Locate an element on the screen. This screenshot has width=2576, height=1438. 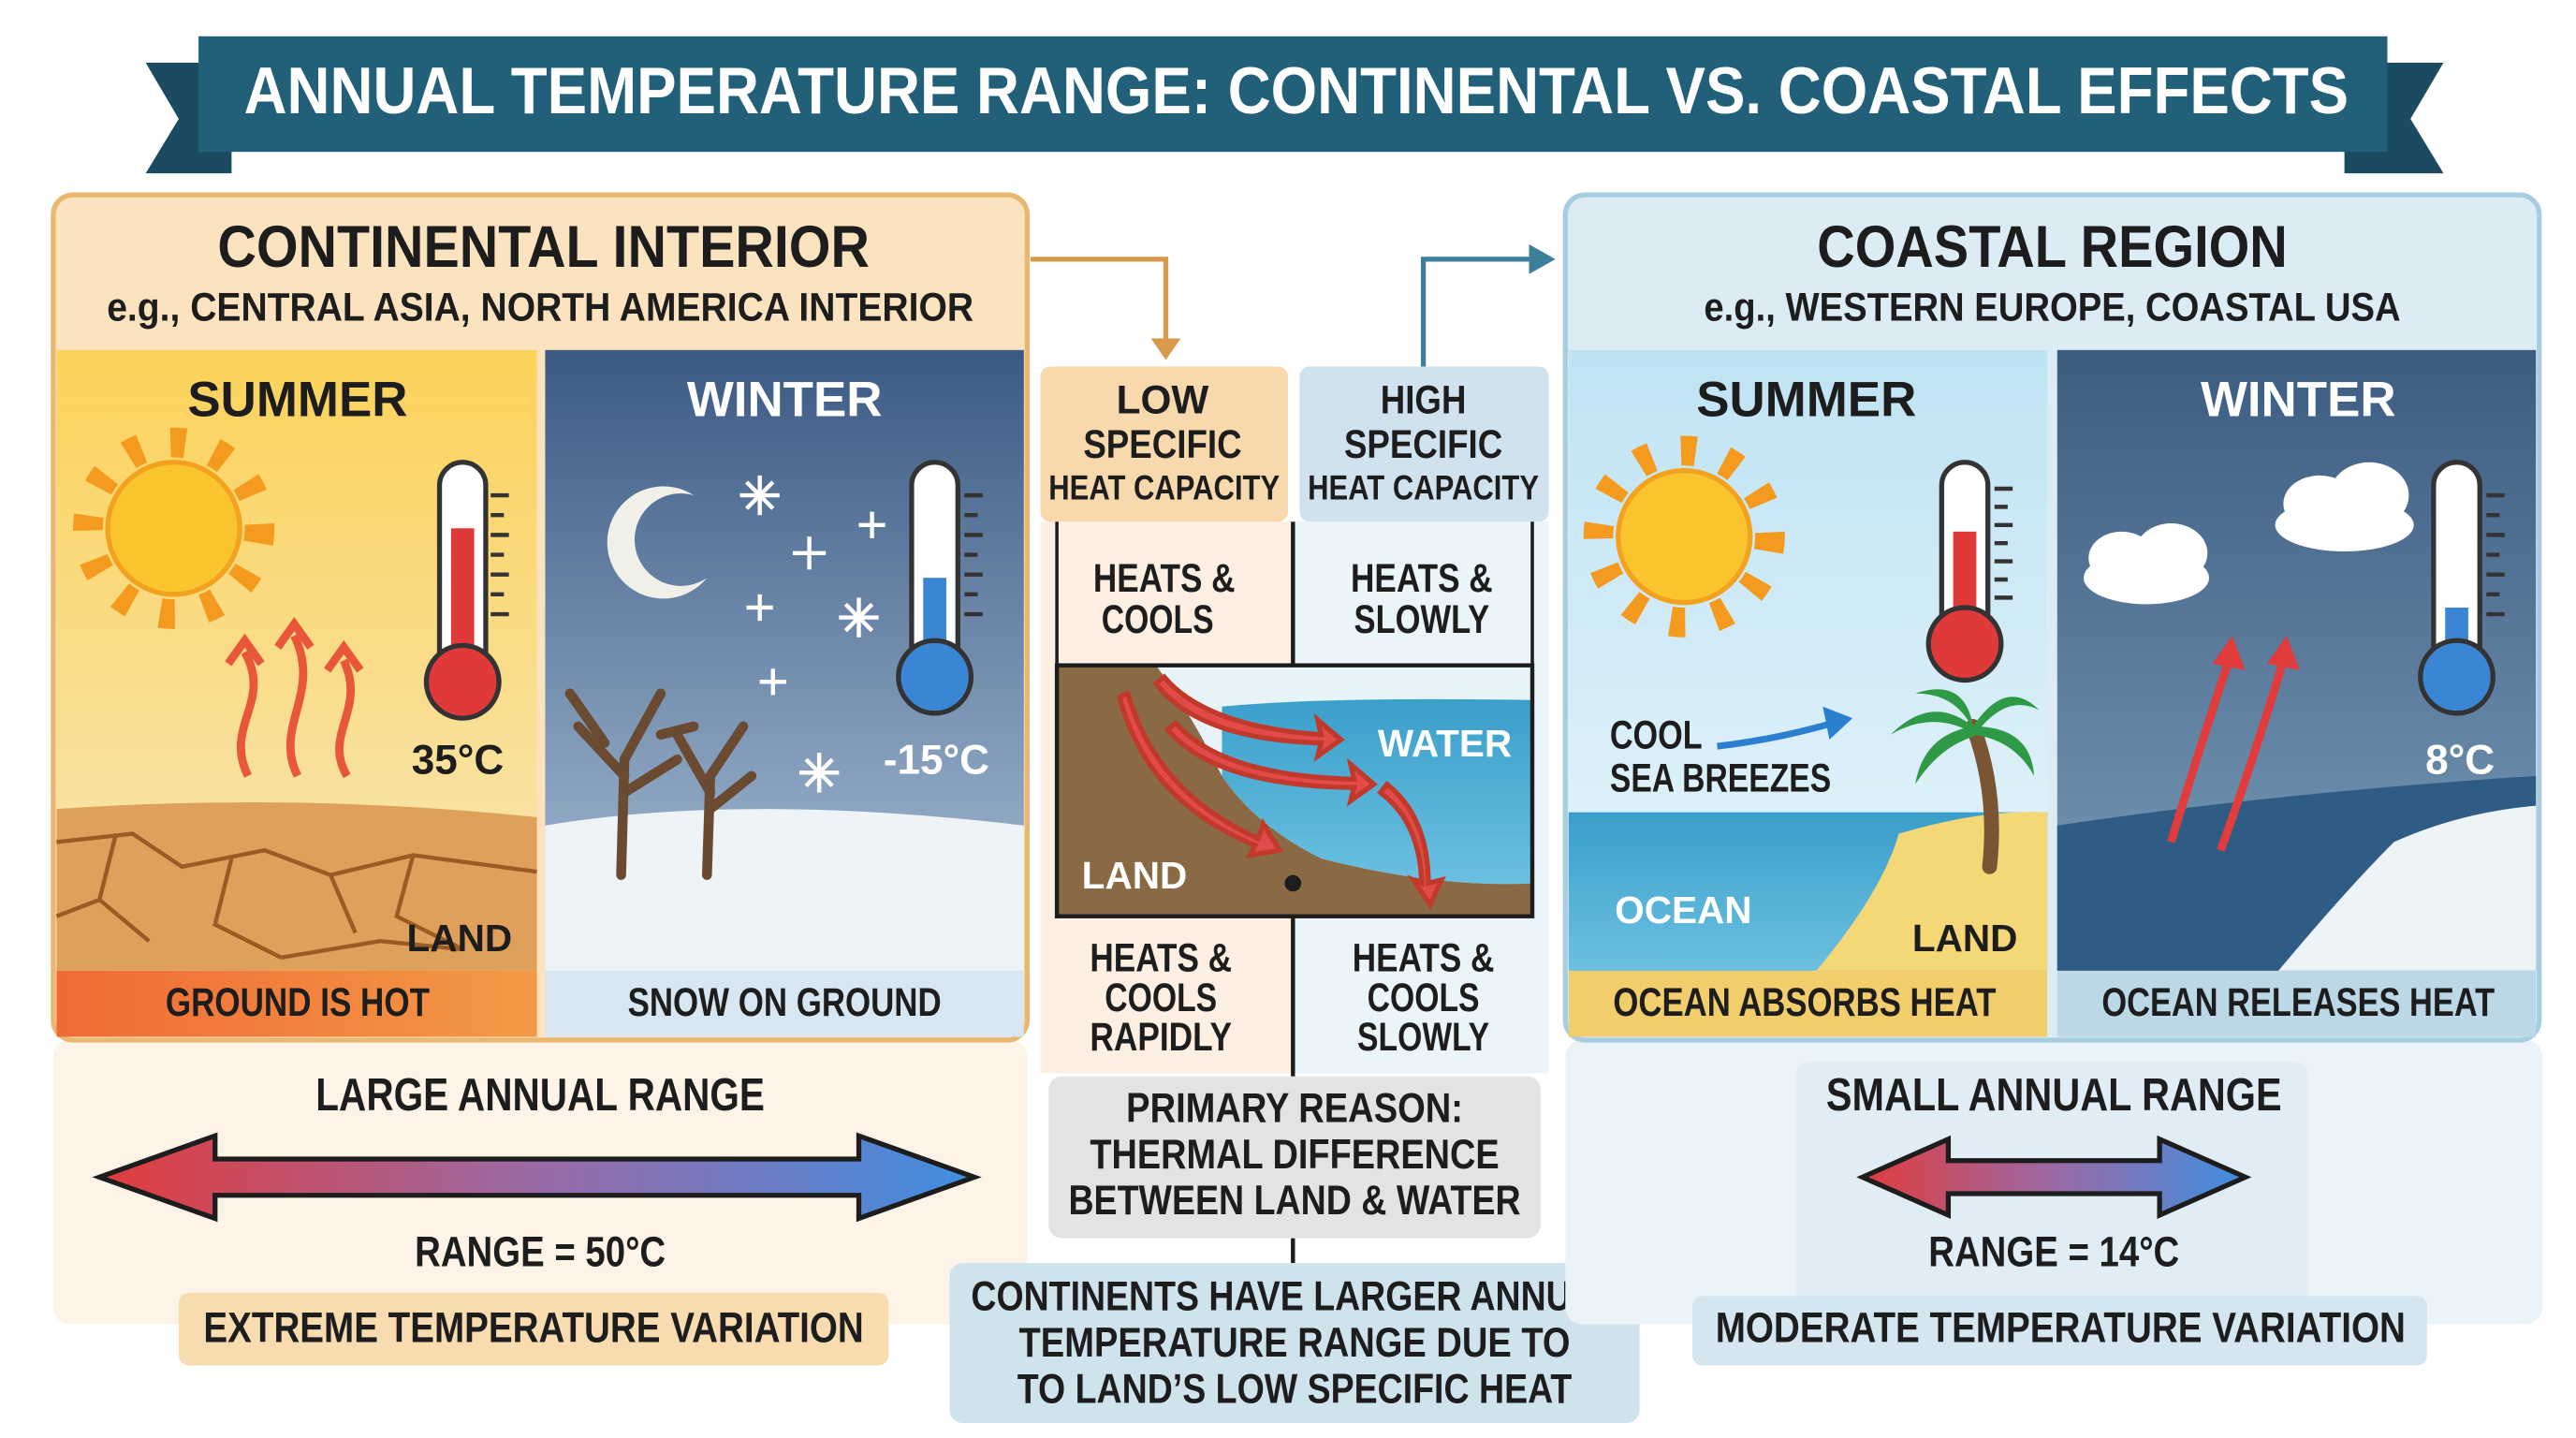
cracks is located at coordinates (296, 895).